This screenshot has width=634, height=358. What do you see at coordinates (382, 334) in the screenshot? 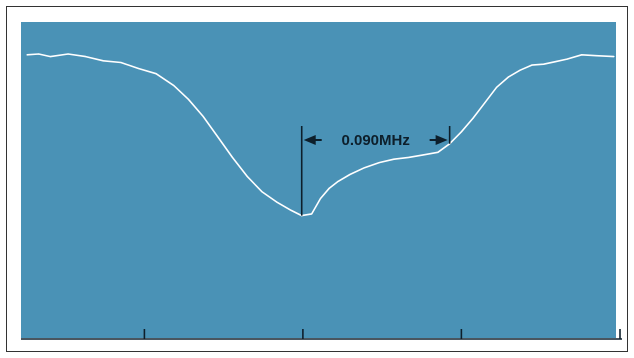
I see `x-axis-ticks` at bounding box center [382, 334].